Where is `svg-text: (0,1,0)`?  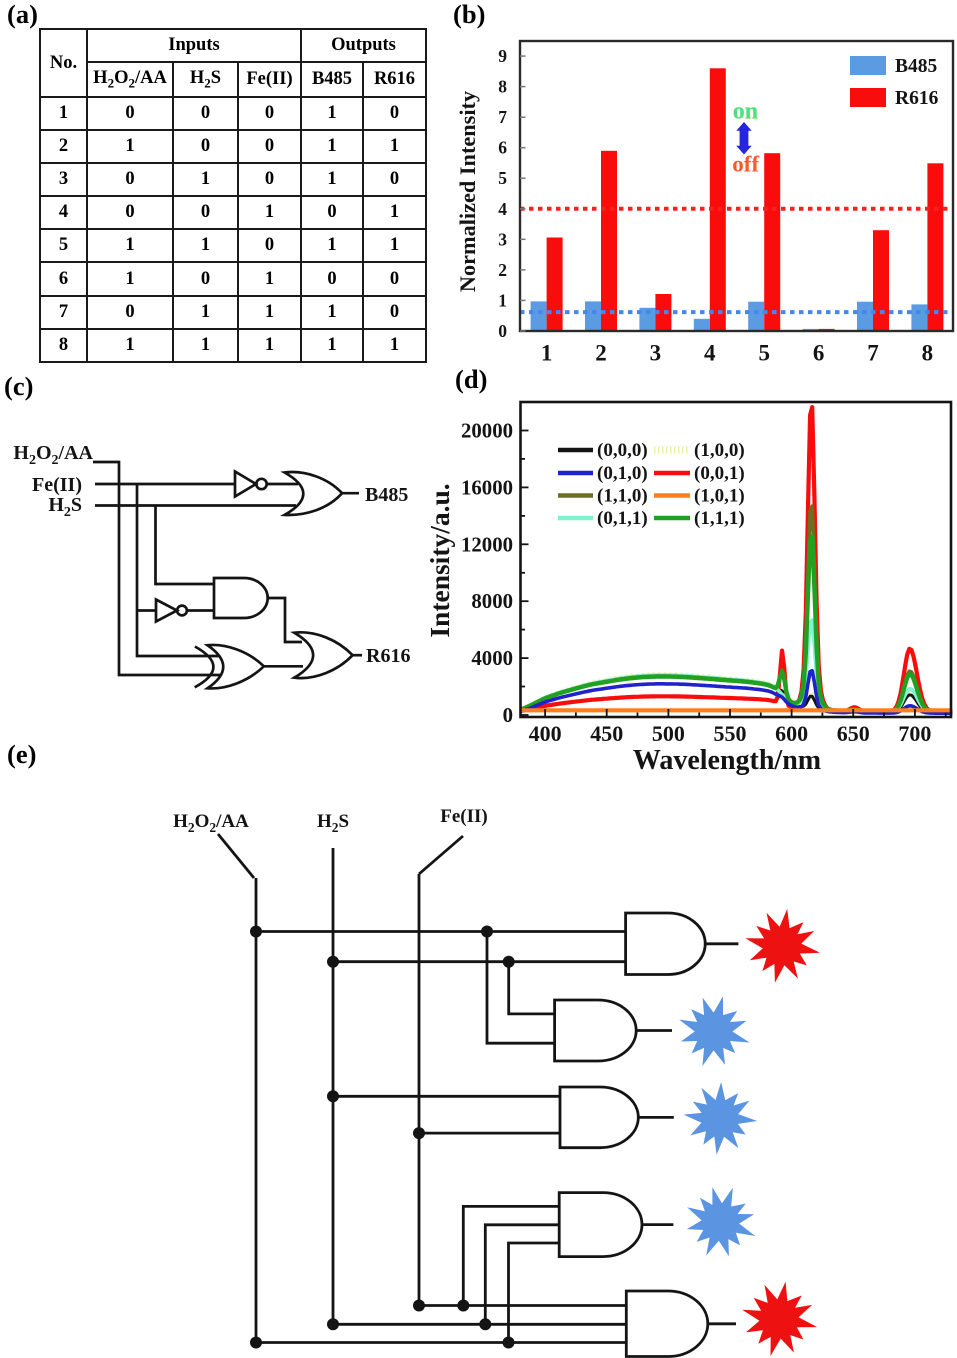 svg-text: (0,1,0) is located at coordinates (622, 473).